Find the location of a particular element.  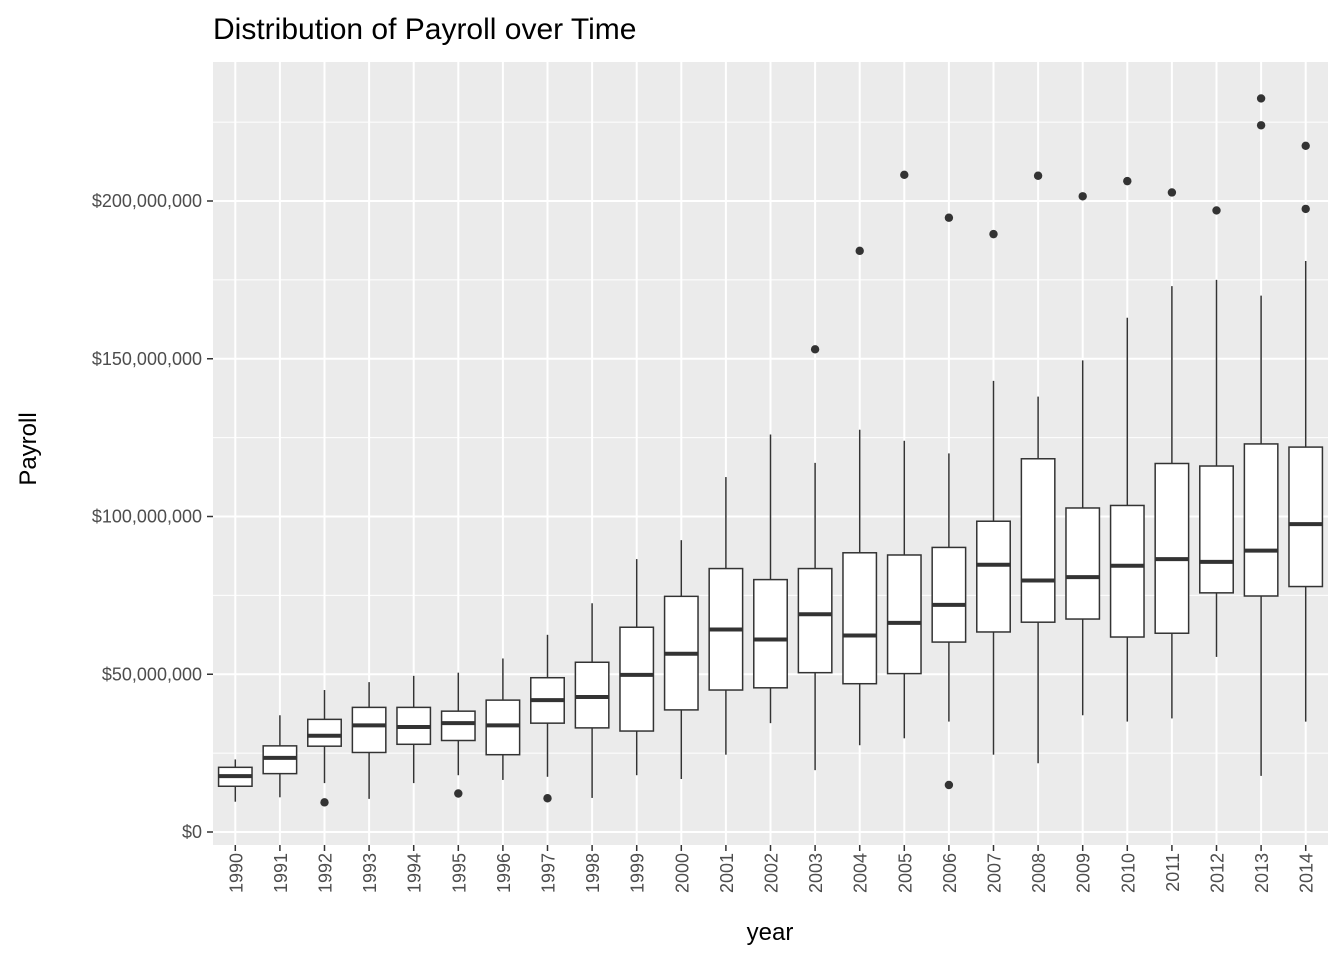

box-1991 is located at coordinates (280, 756).